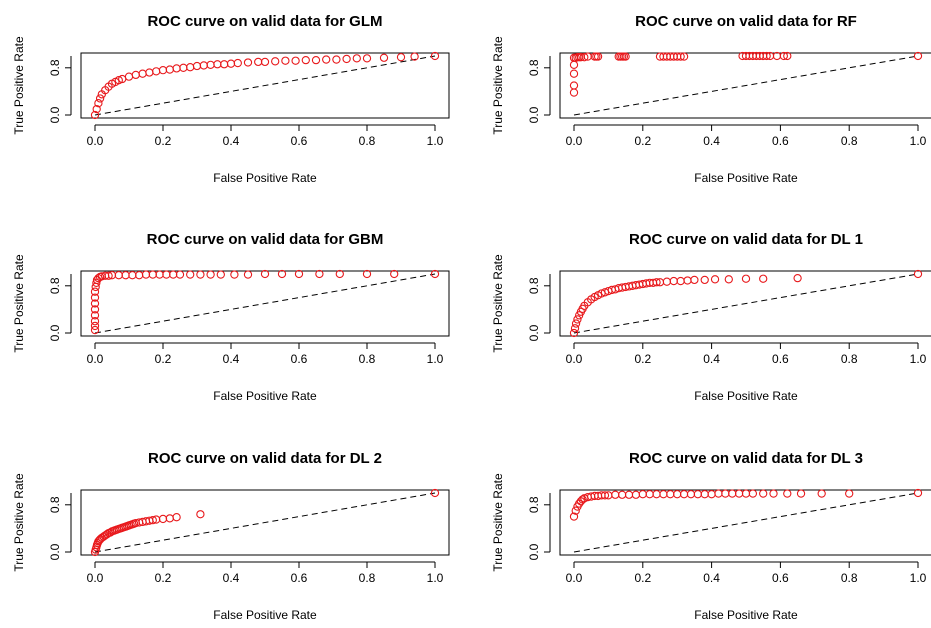  What do you see at coordinates (746, 239) in the screenshot?
I see `chart-title: ROC curve on valid data for DL 1` at bounding box center [746, 239].